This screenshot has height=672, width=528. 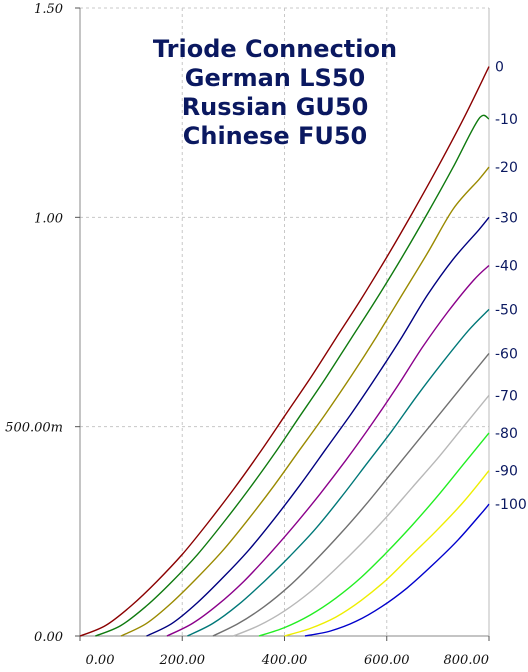 I want to click on y-tick-label: 500.00m, so click(x=34, y=428).